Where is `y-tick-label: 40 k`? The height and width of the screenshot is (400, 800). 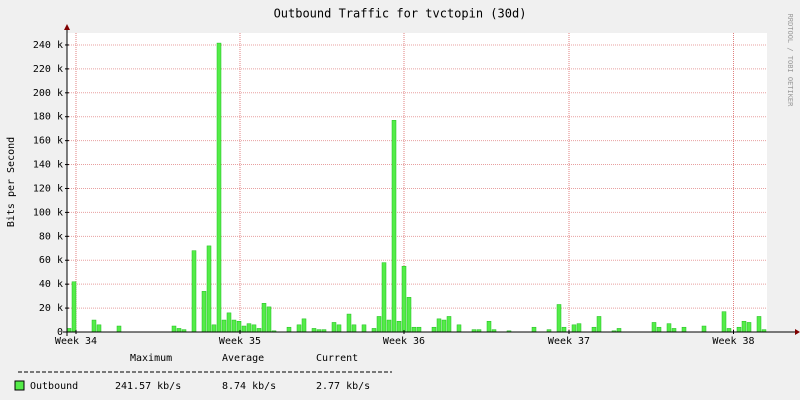 y-tick-label: 40 k is located at coordinates (51, 284).